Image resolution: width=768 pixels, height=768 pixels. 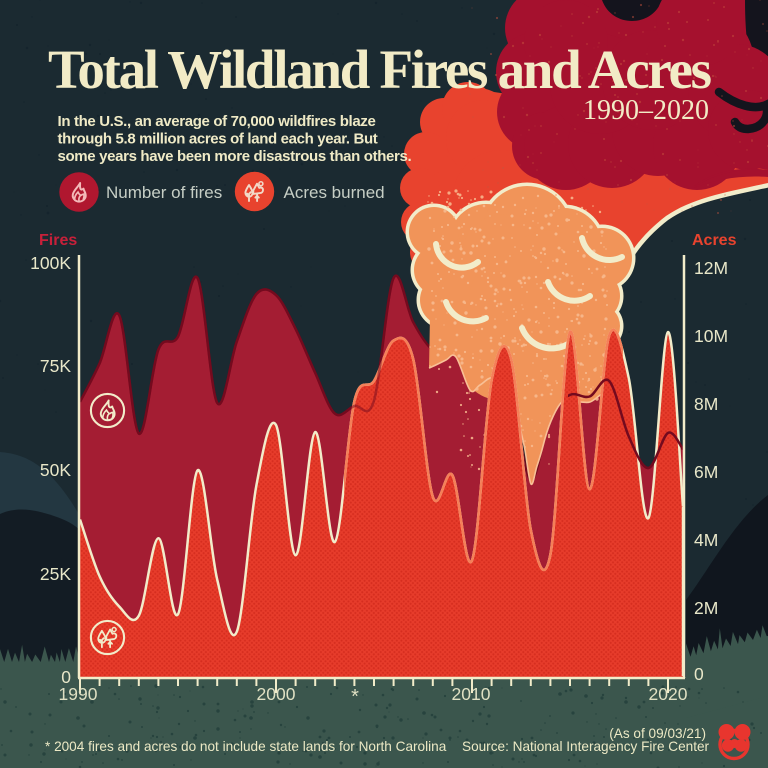 What do you see at coordinates (78, 694) in the screenshot?
I see `svg-text: 1990` at bounding box center [78, 694].